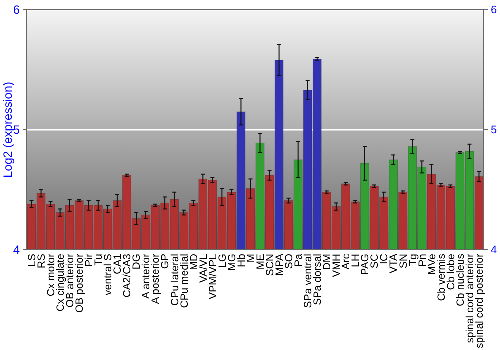 This screenshot has width=500, height=350. Describe the element at coordinates (280, 265) in the screenshot. I see `x-tick-label: MPA` at that location.